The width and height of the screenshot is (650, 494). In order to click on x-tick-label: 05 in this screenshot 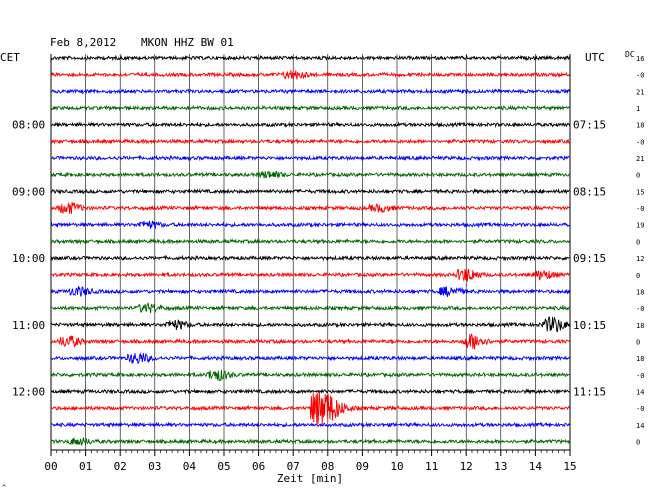, I will do `click(223, 466)`.